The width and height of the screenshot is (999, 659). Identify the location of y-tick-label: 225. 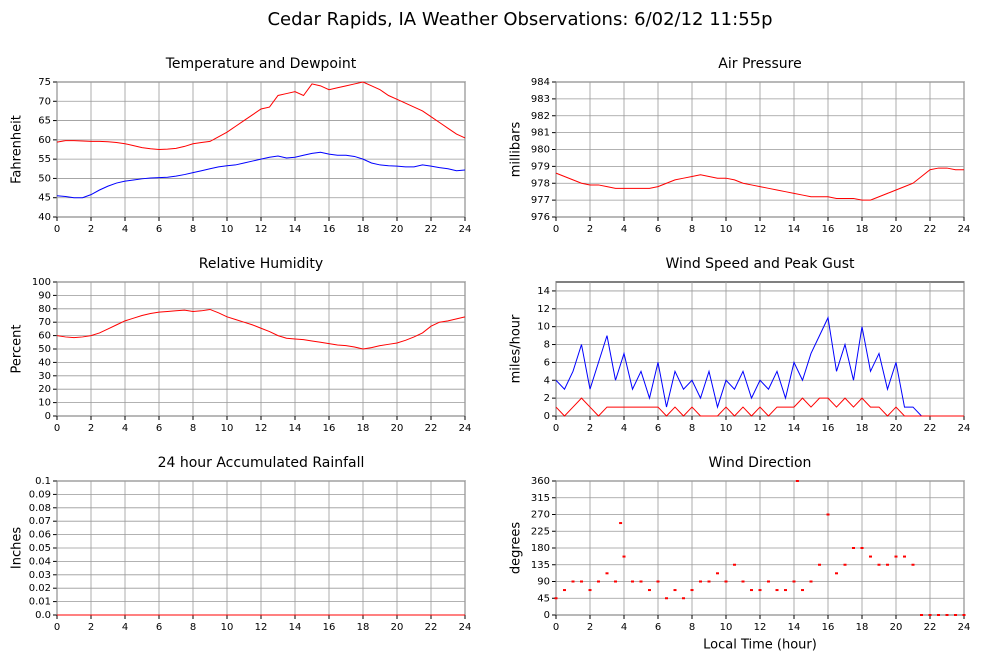
(540, 531).